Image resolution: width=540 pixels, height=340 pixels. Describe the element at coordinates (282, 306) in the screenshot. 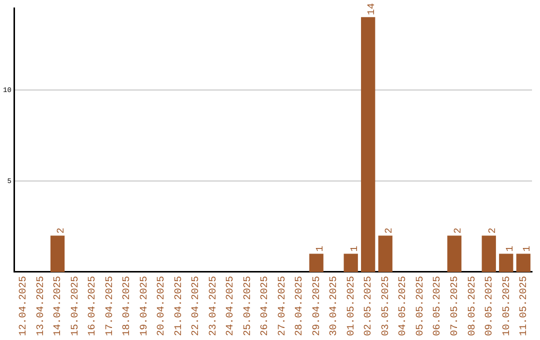

I see `x-tick-label: 27.04.2025` at that location.